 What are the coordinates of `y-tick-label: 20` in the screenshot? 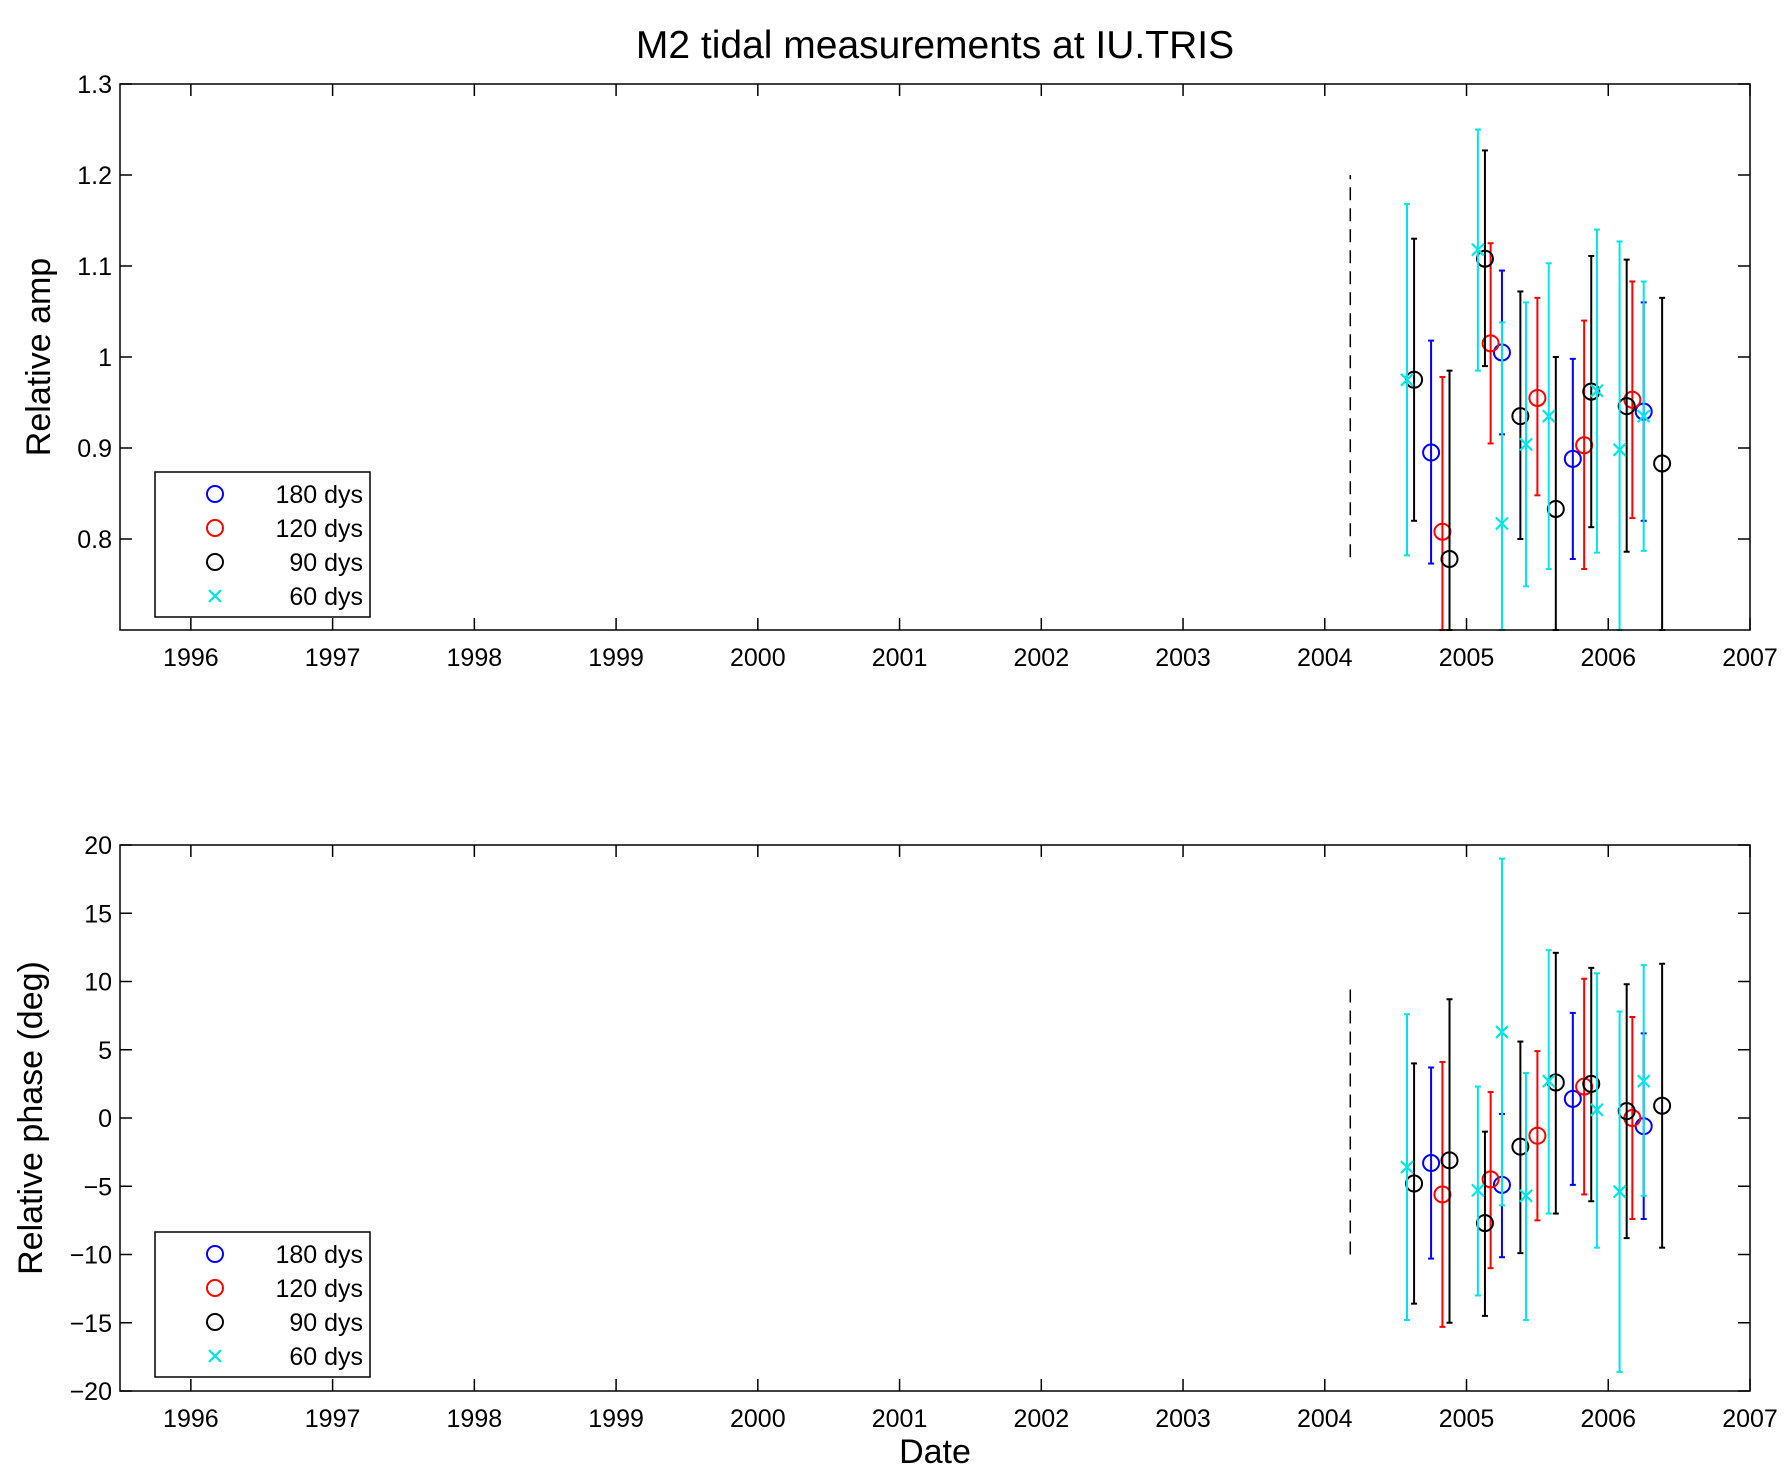 It's located at (98, 846).